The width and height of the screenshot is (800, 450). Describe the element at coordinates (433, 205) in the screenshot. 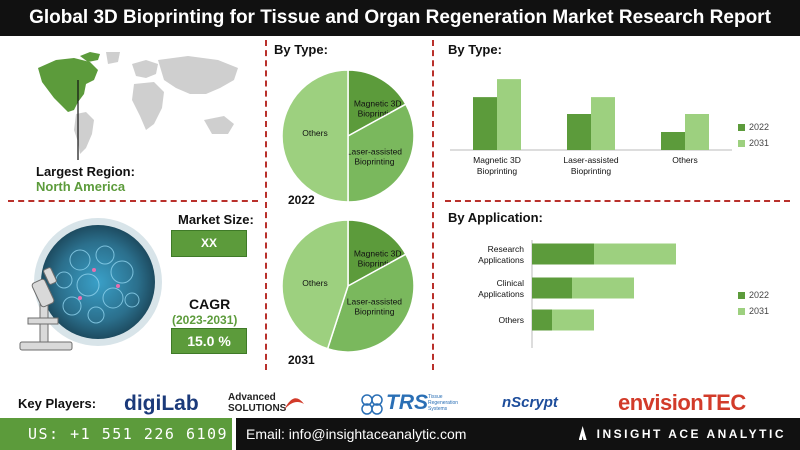

I see `divider-right` at that location.